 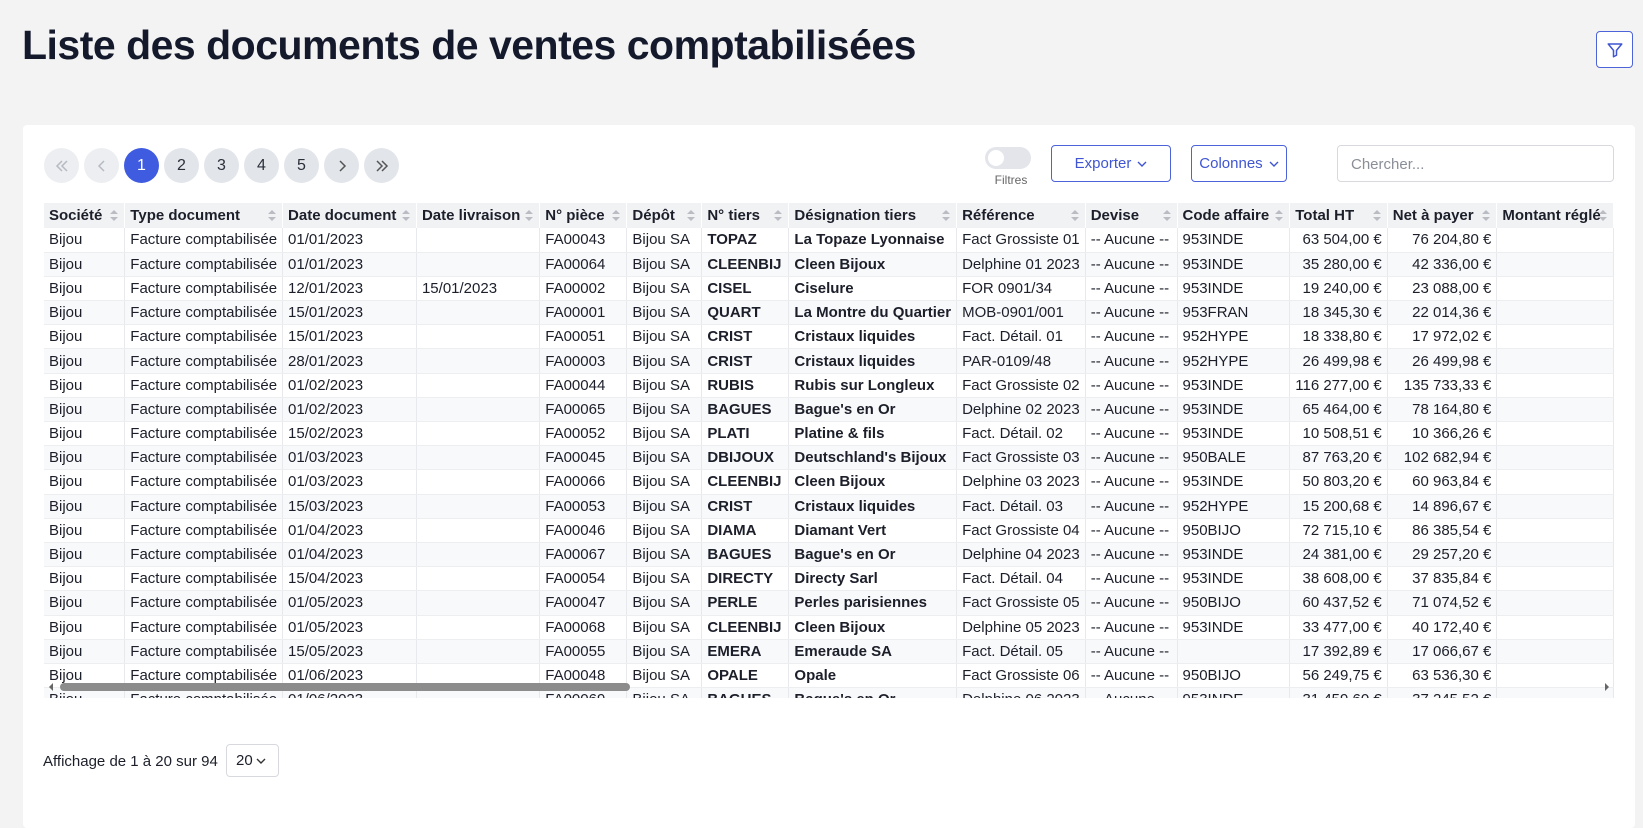 I want to click on horizontal-scrollbar, so click(x=829, y=687).